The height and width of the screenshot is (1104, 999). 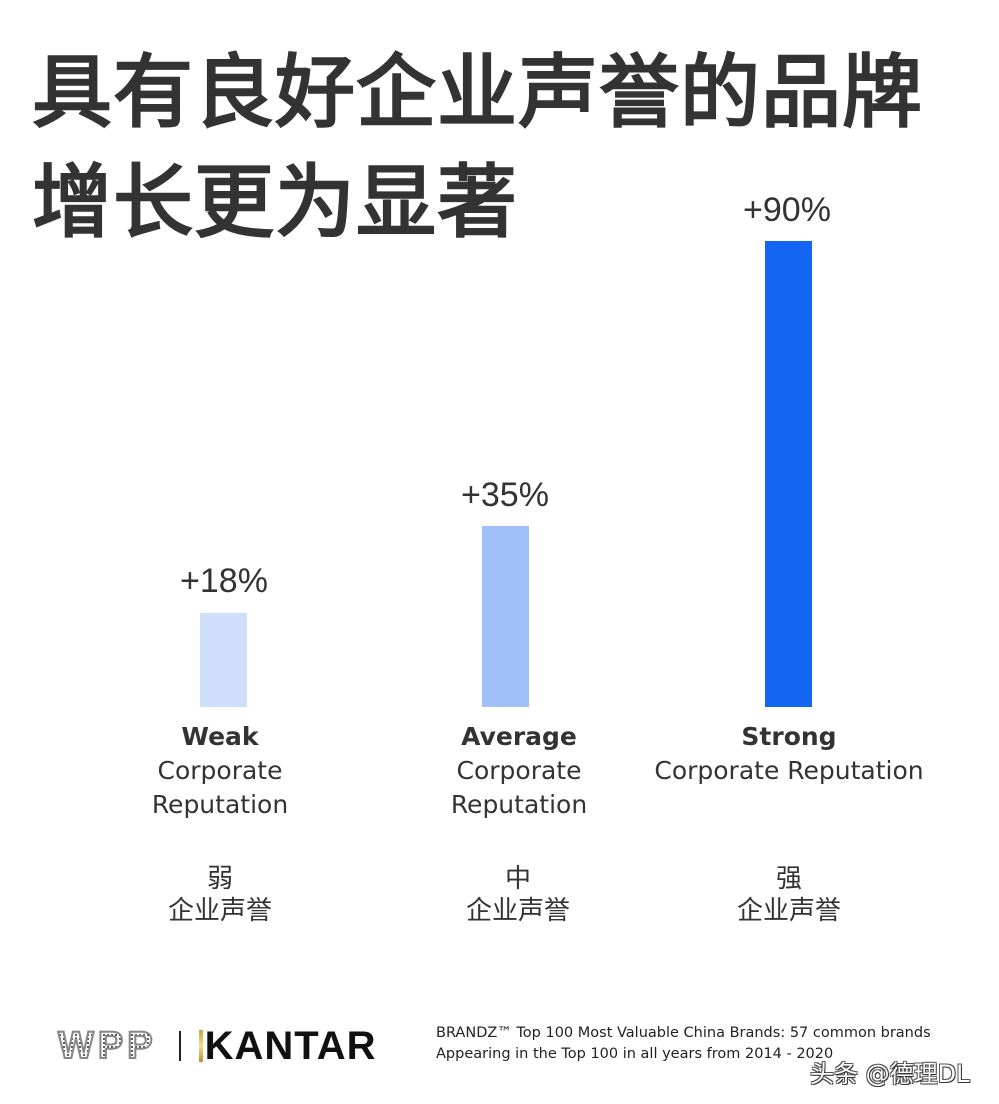 I want to click on footer-logos: WPP KANTAR, so click(x=217, y=1046).